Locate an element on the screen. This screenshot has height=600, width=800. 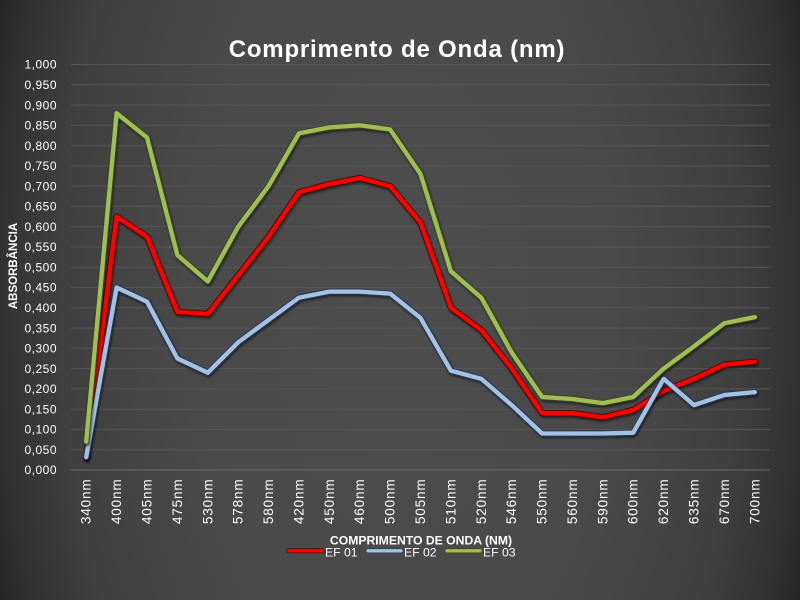
svg-text: 590nm is located at coordinates (602, 502).